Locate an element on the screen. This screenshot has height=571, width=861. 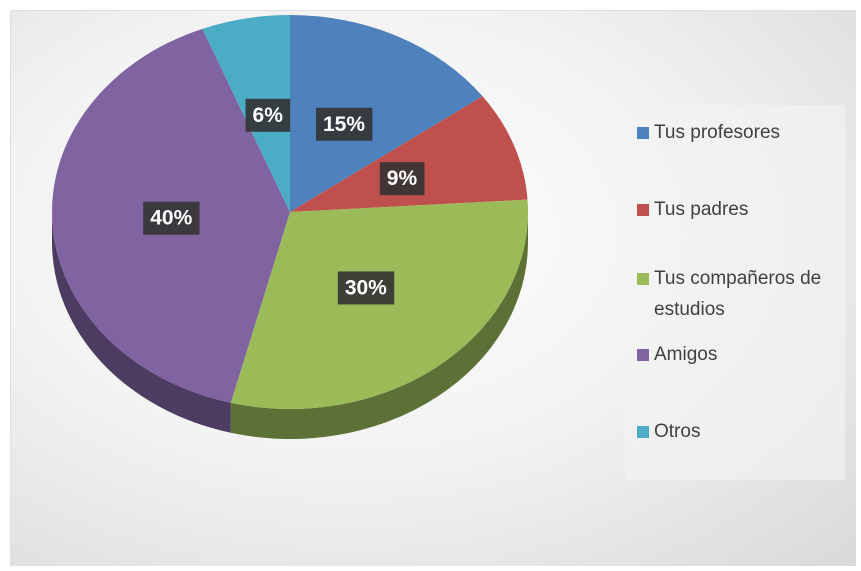
legend-item: Tus compañeros de estudios is located at coordinates (739, 294).